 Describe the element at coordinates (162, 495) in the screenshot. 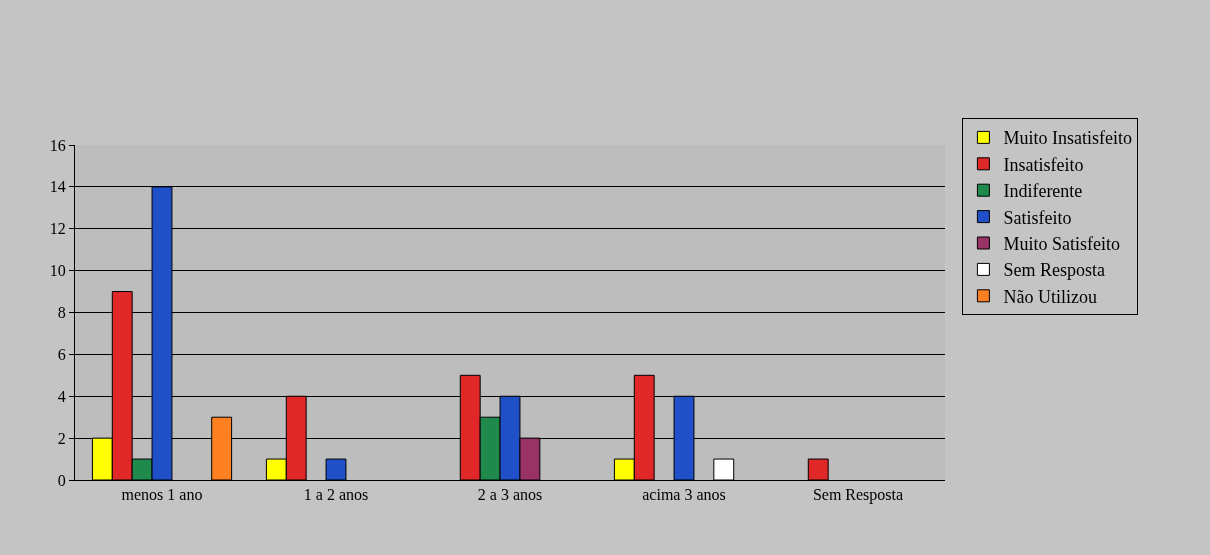

I see `x-tick-label: menos 1 ano` at that location.